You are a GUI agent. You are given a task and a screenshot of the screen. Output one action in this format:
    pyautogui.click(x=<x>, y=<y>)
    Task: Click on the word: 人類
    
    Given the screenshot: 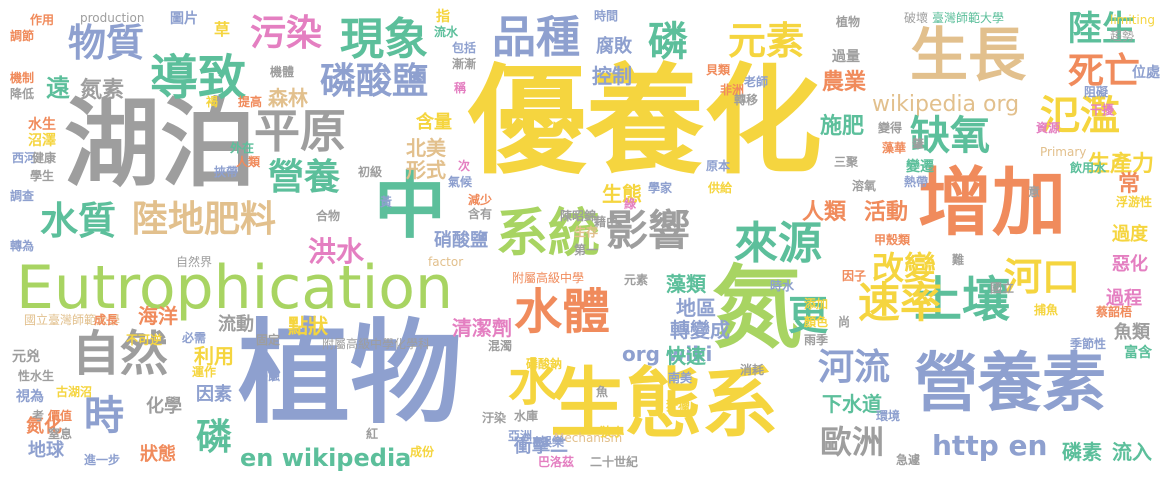 What is the action you would take?
    pyautogui.click(x=824, y=212)
    